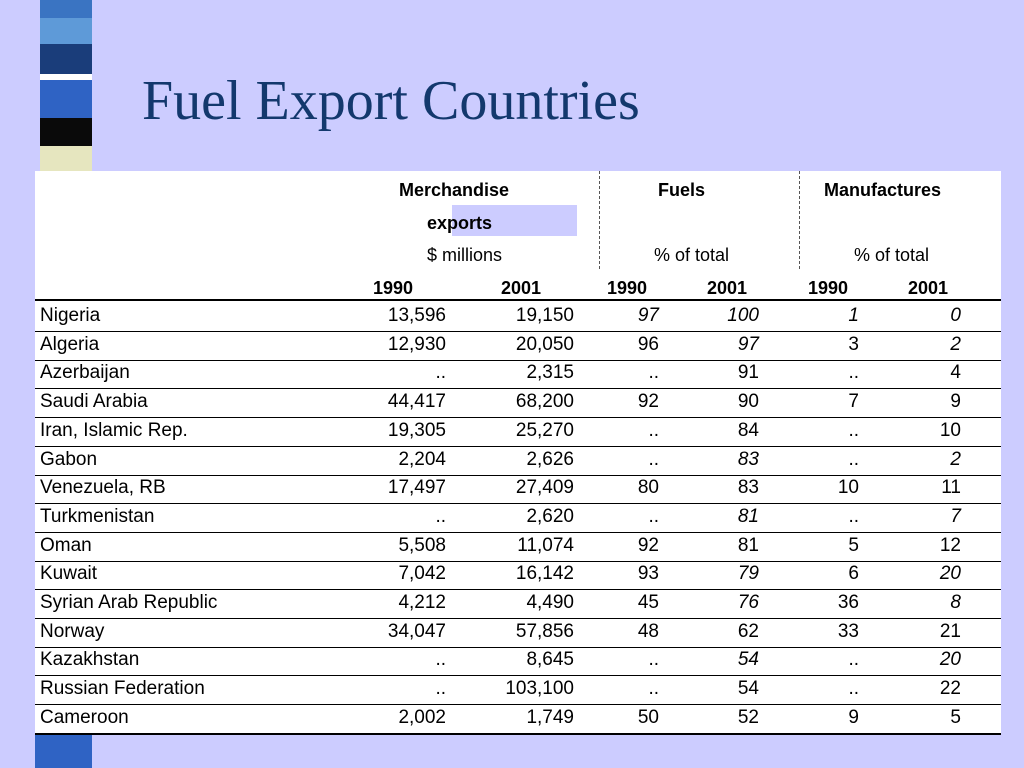 This screenshot has width=1024, height=768. Describe the element at coordinates (748, 631) in the screenshot. I see `fuels-2001-cell: 62` at that location.